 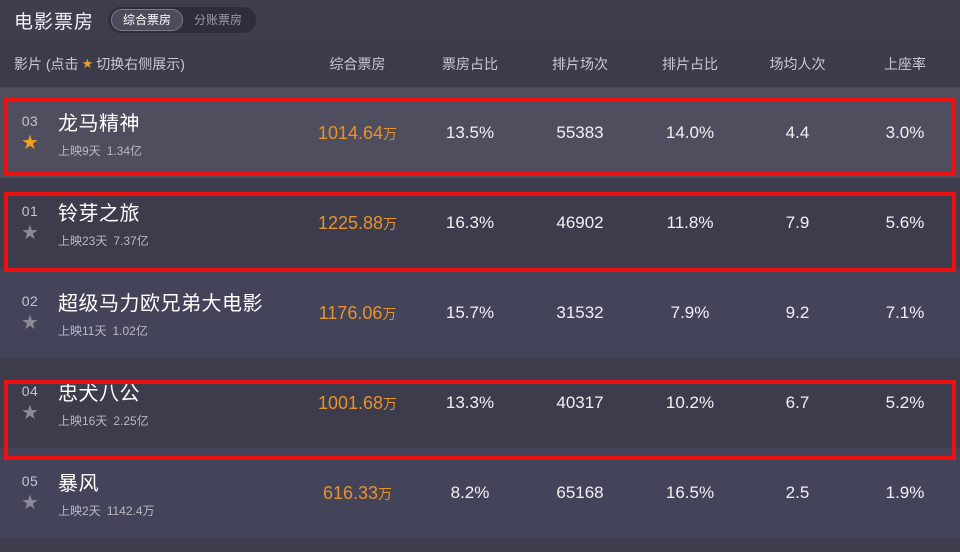 I want to click on column-header-seat-rate: 上座率, so click(x=905, y=63).